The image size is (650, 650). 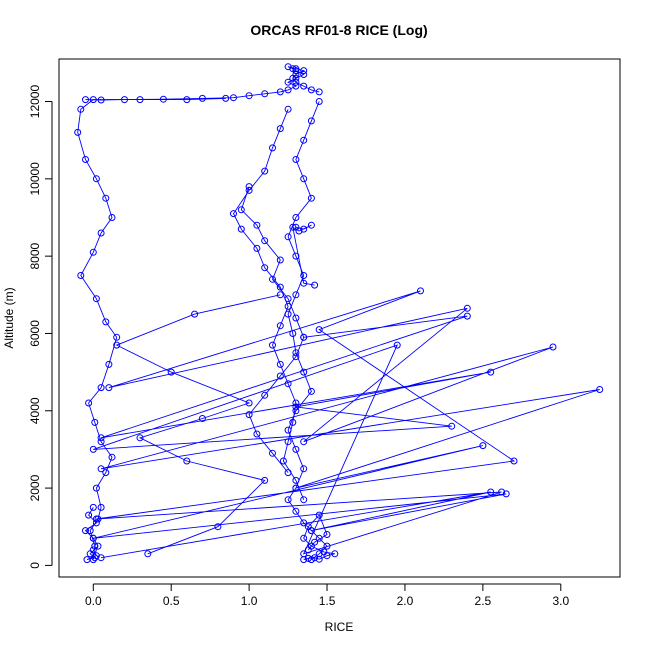 I want to click on y-axis: 0 2000 4000 6000 8000 10000 12000, so click(x=40, y=327).